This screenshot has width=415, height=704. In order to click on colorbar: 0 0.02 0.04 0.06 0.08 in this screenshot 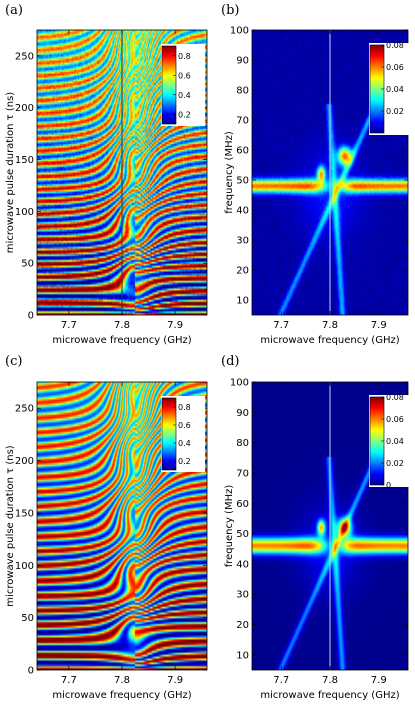, I will do `click(391, 441)`.